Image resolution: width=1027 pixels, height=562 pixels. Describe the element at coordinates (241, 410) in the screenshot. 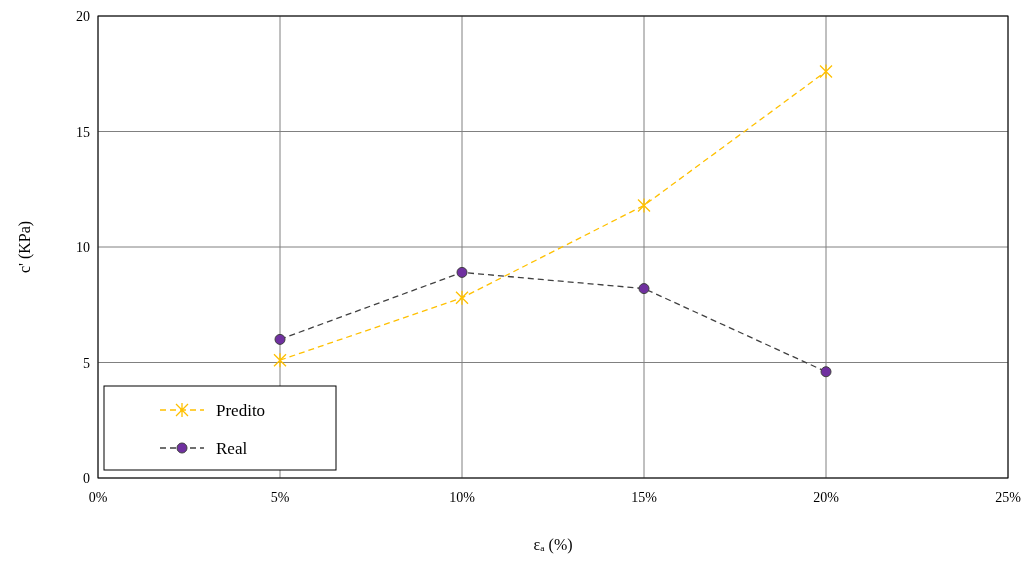

I see `legend-label: Predito` at that location.